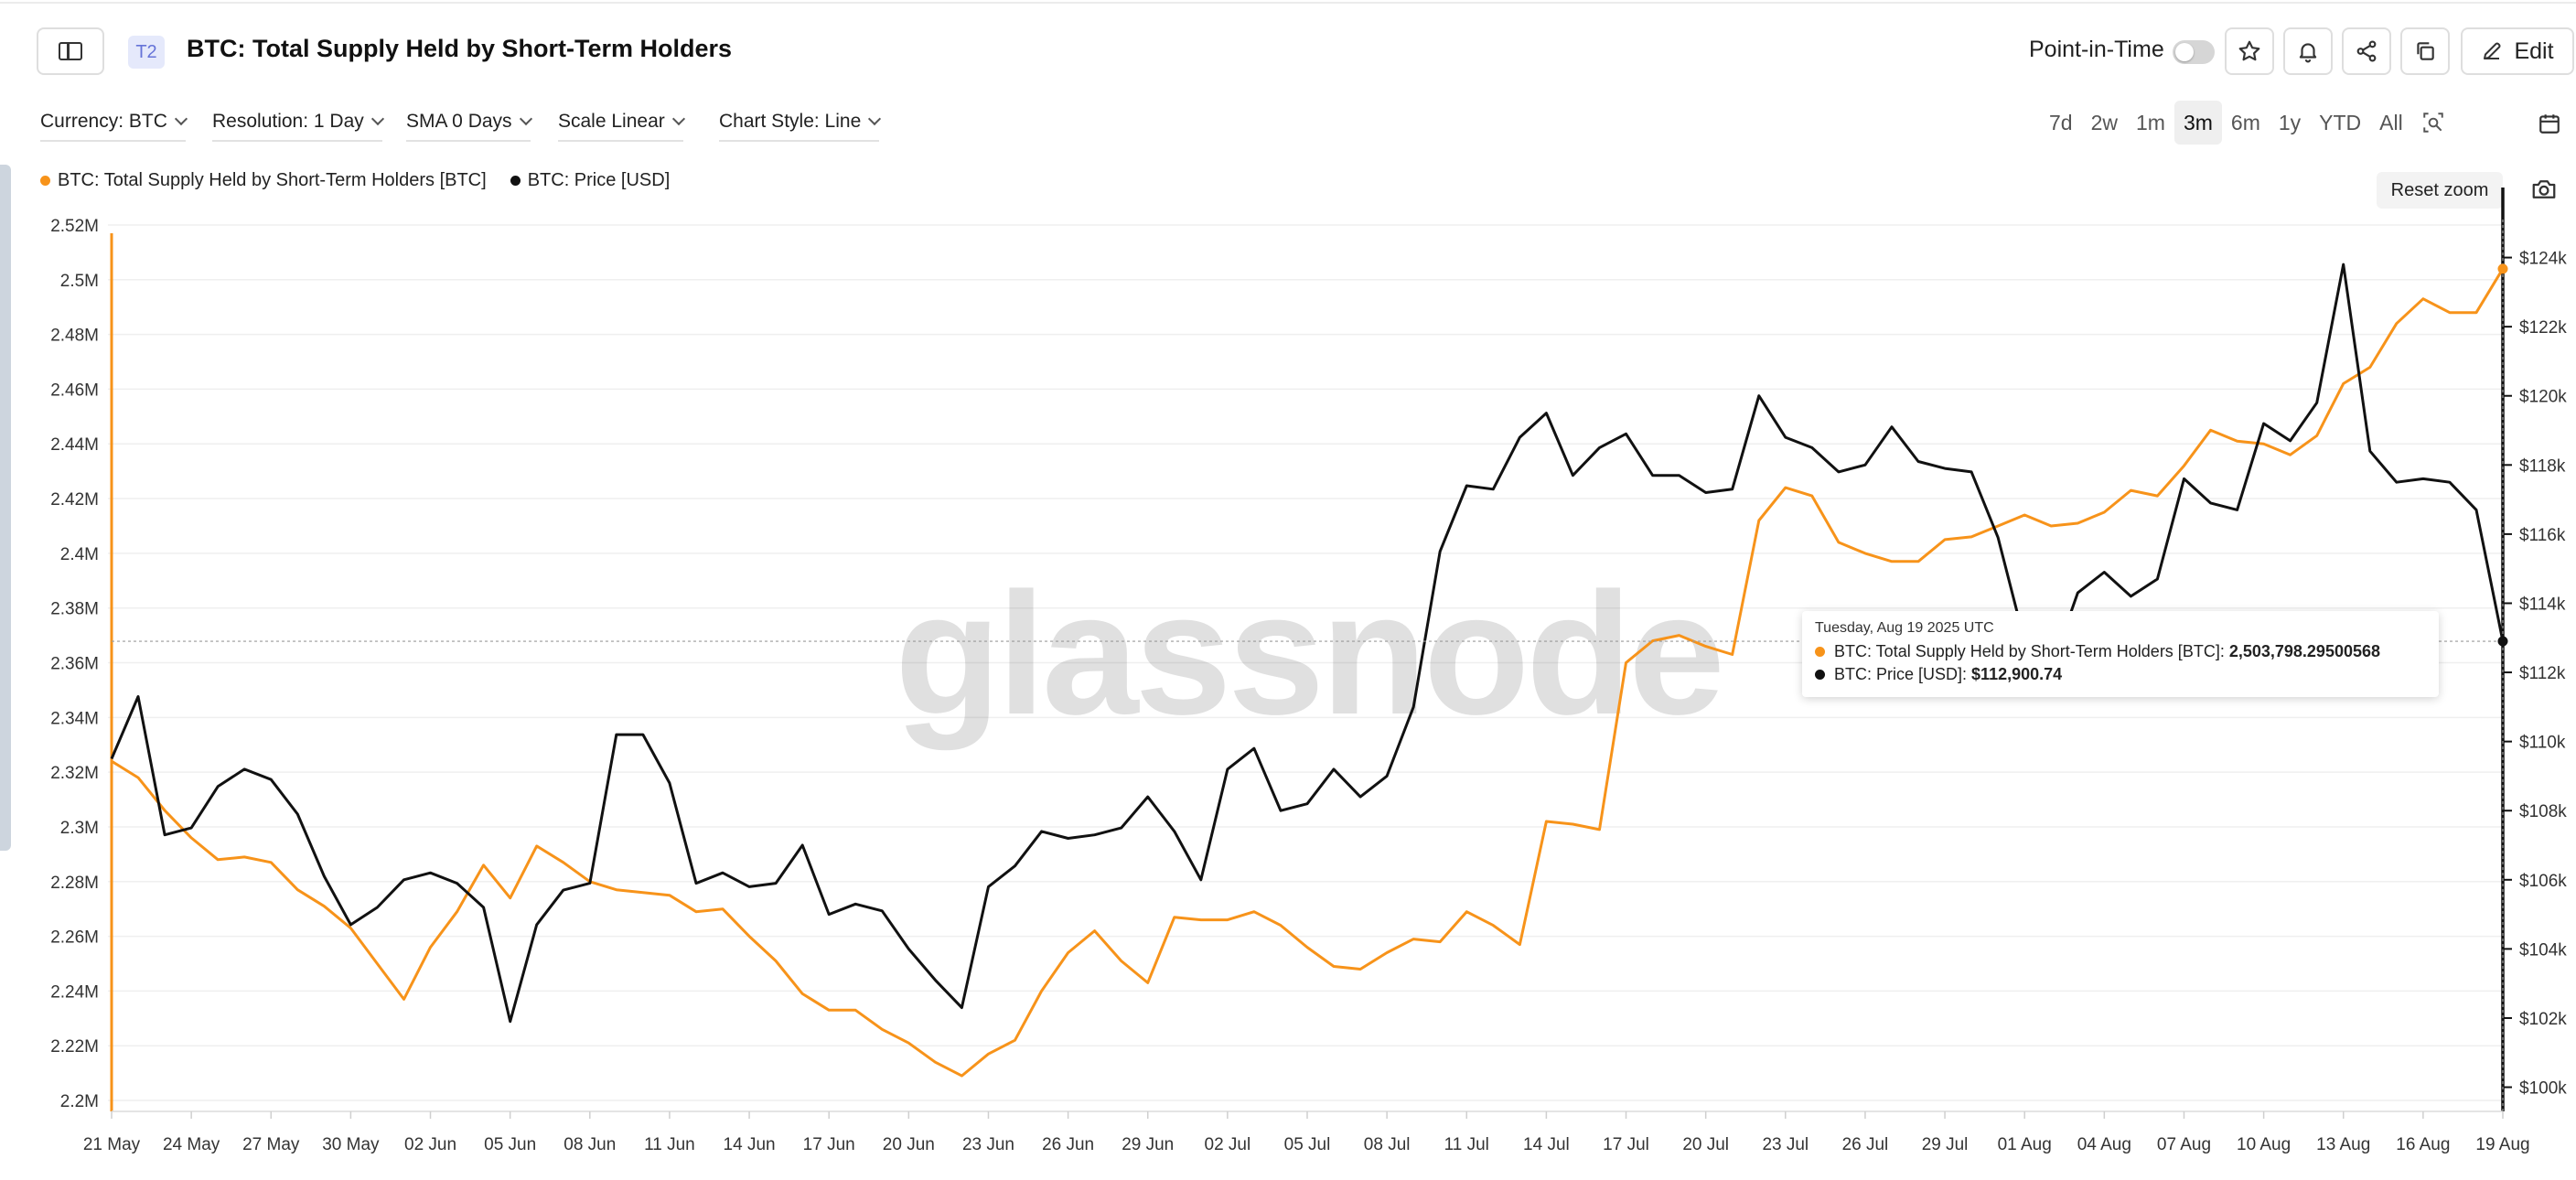  What do you see at coordinates (599, 180) in the screenshot?
I see `legend-label-price: BTC: Price [USD]` at bounding box center [599, 180].